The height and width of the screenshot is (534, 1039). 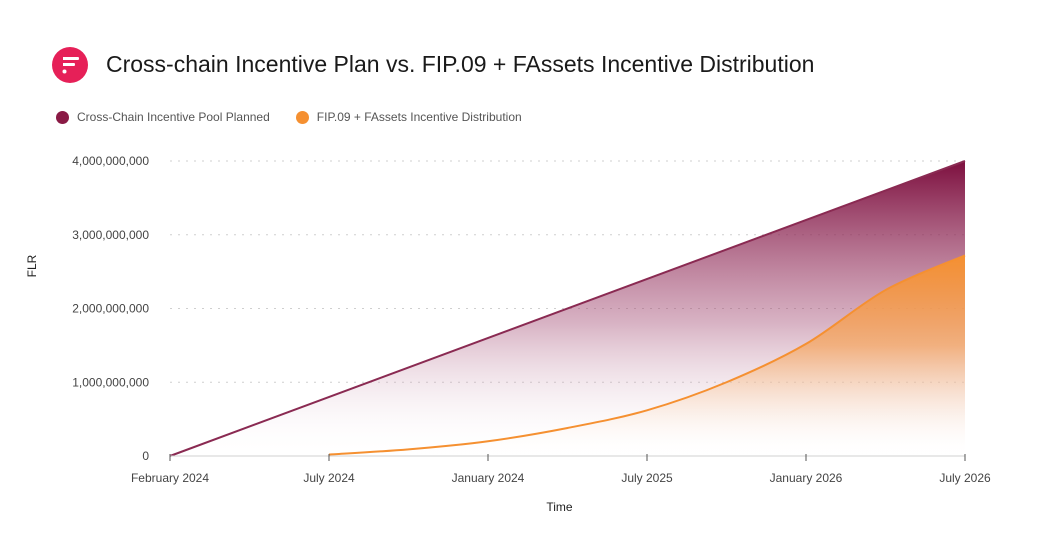 What do you see at coordinates (647, 478) in the screenshot?
I see `x-tick-label: July 2025` at bounding box center [647, 478].